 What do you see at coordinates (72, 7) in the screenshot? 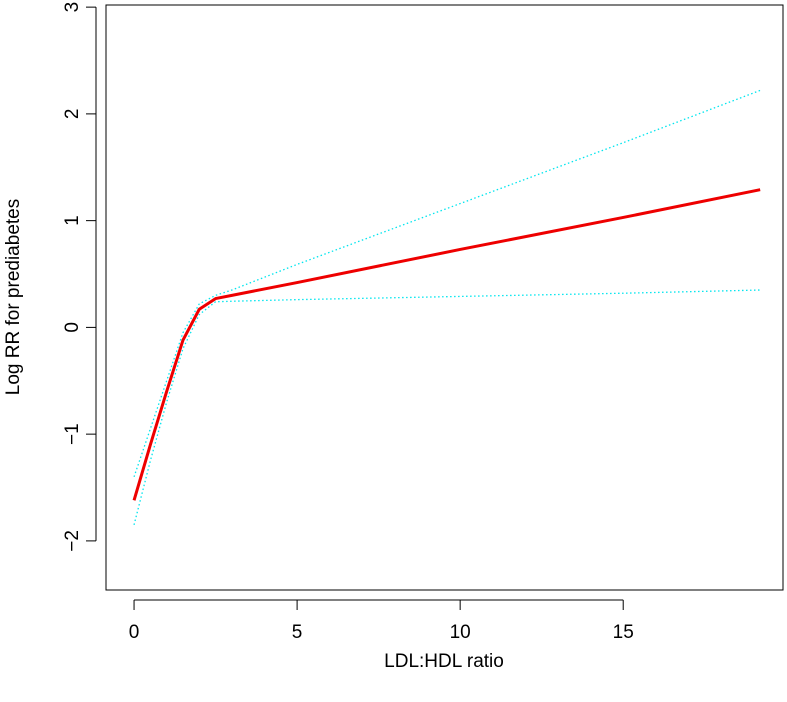
I see `y-tick-label: 3` at bounding box center [72, 7].